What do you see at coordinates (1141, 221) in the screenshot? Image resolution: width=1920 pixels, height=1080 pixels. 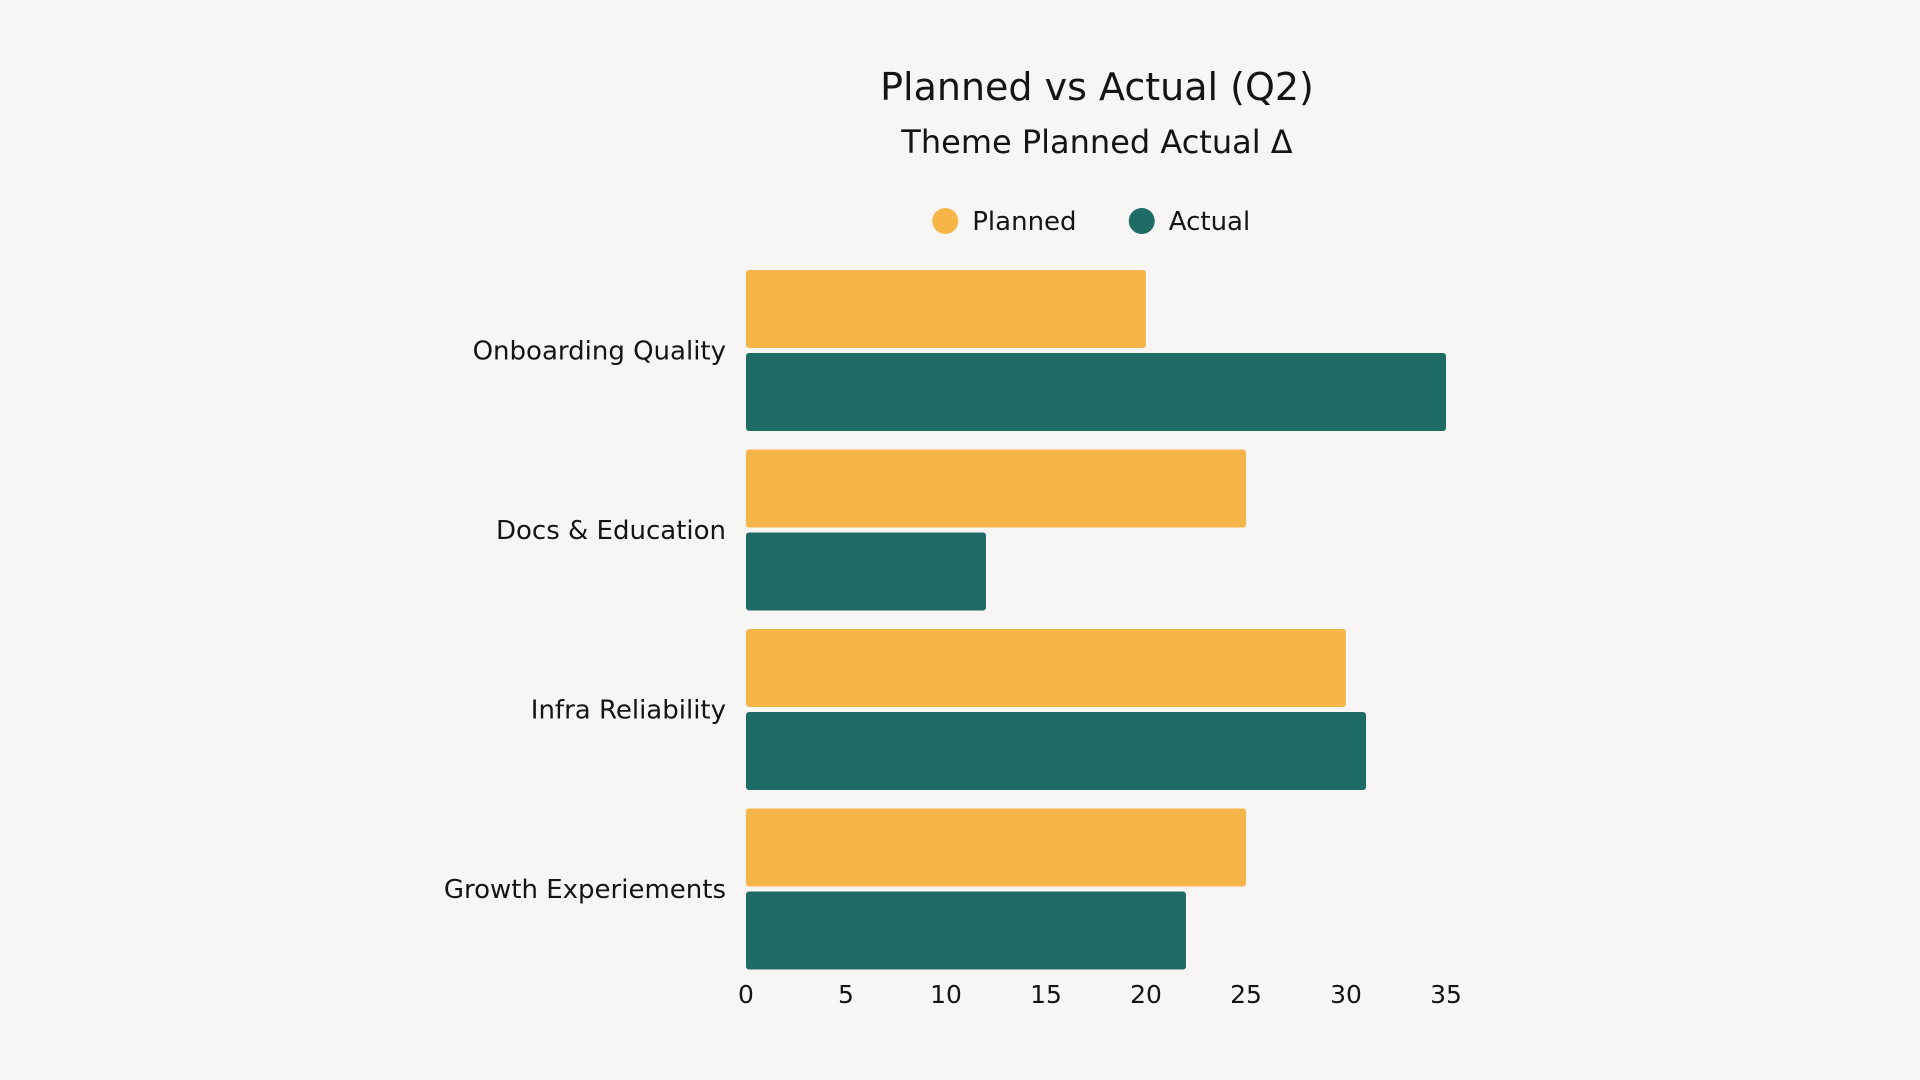 I see `legend-swatch-actual` at bounding box center [1141, 221].